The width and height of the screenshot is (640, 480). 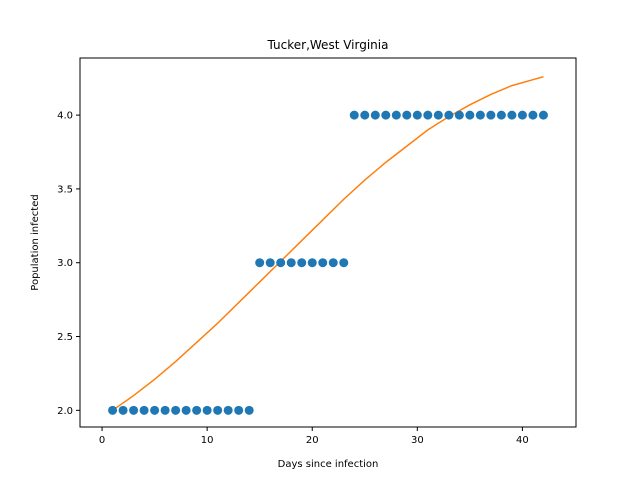 What do you see at coordinates (207, 440) in the screenshot?
I see `x-tick-label: 10` at bounding box center [207, 440].